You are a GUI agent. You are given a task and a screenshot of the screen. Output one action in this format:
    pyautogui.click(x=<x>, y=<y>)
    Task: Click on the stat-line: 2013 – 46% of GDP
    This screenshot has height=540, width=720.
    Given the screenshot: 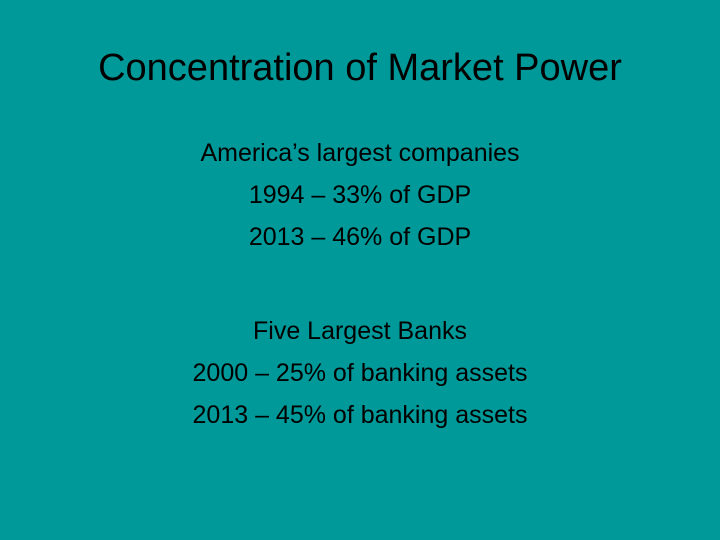 What is the action you would take?
    pyautogui.click(x=360, y=237)
    